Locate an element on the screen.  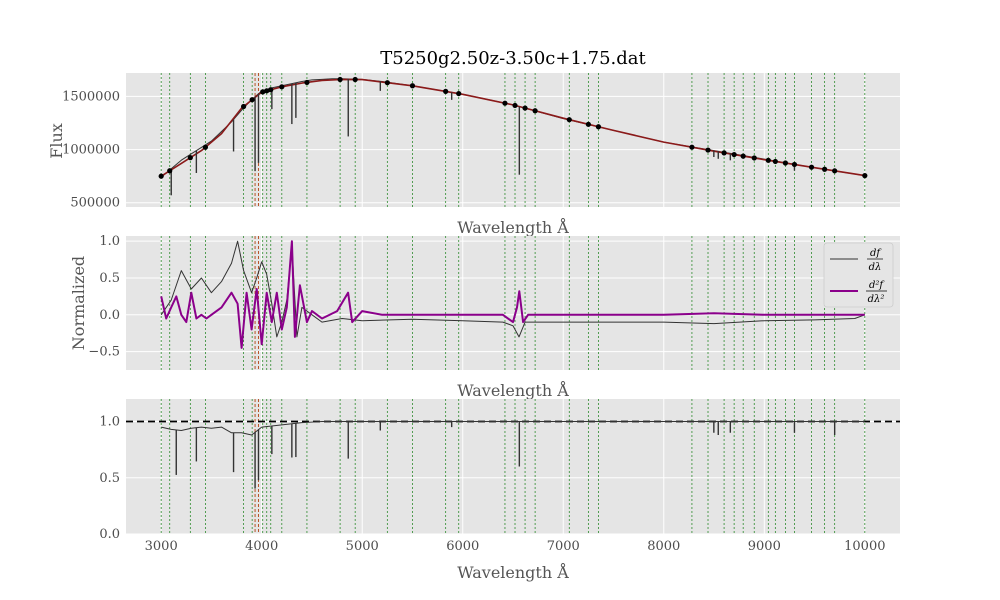
legend: df dλ d²f dλ² is located at coordinates (858, 275).